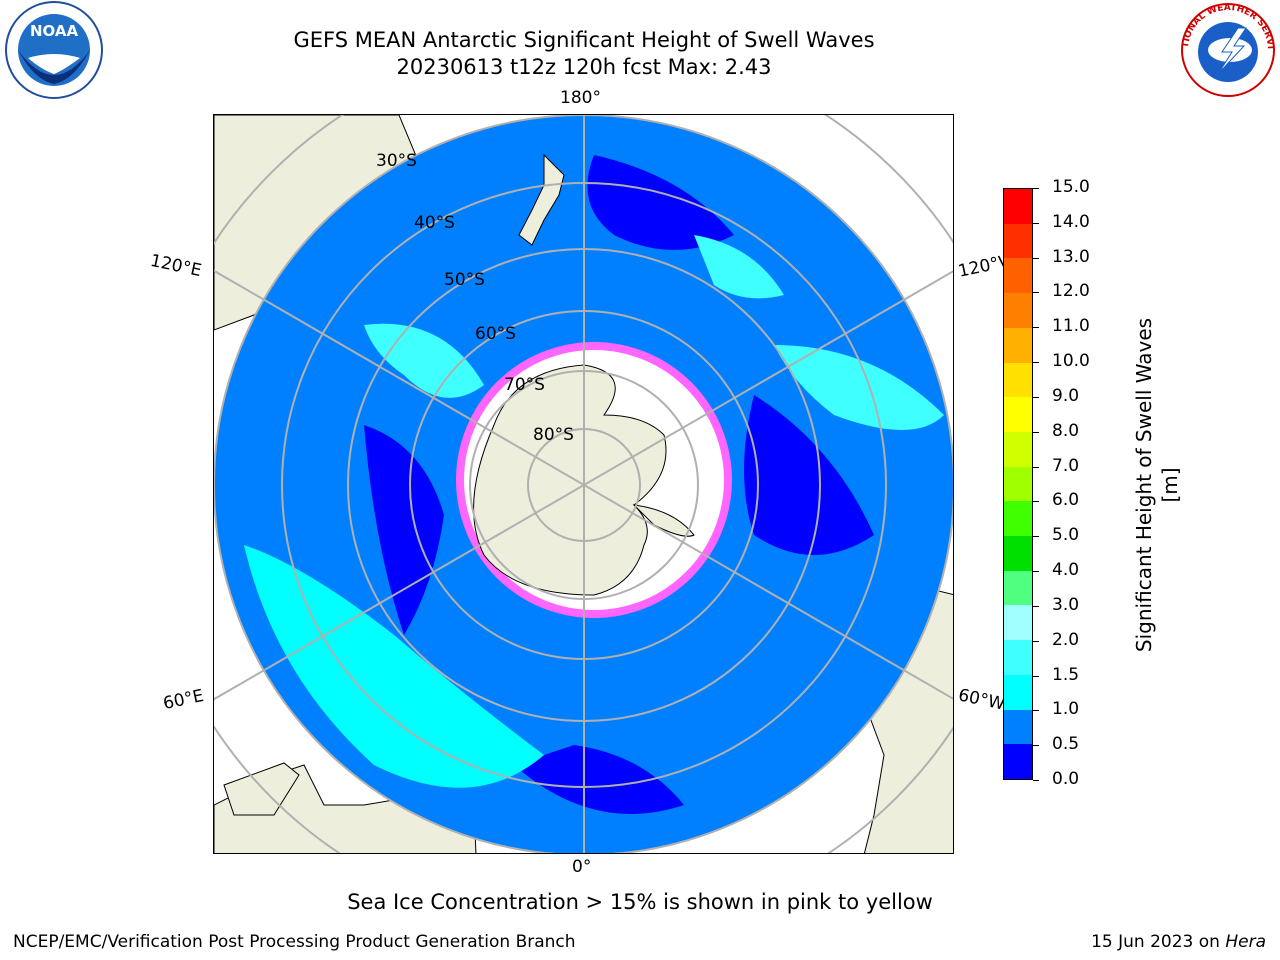  What do you see at coordinates (1066, 744) in the screenshot?
I see `colorbar-tick-label: 0.5` at bounding box center [1066, 744].